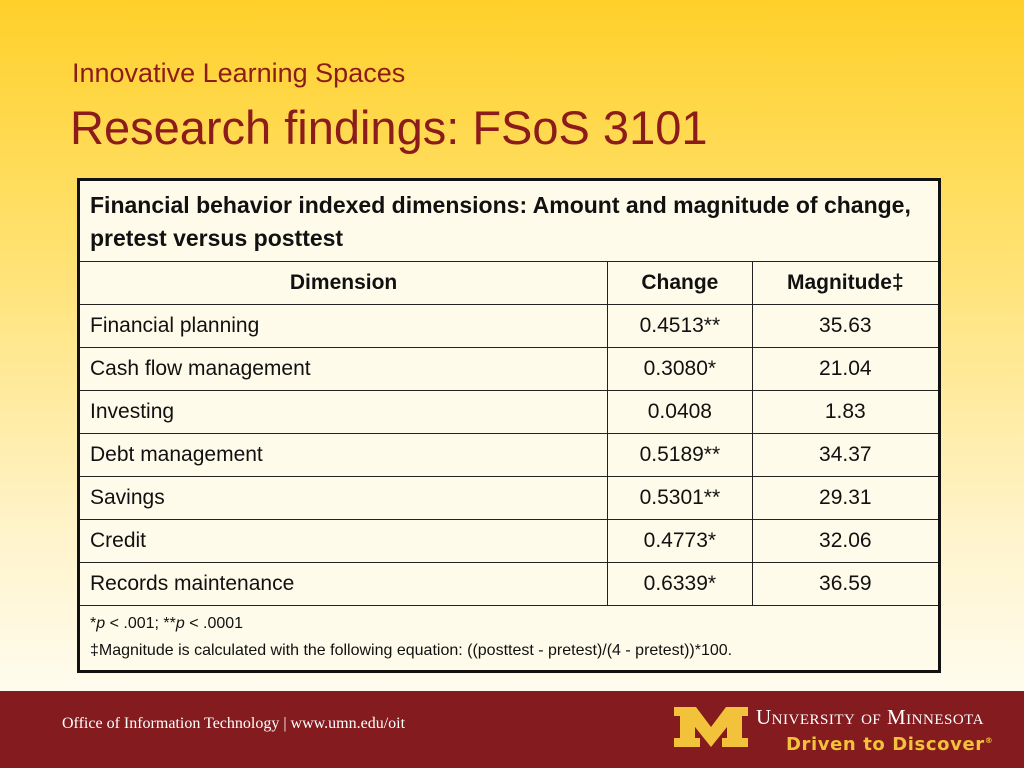 Image resolution: width=1024 pixels, height=768 pixels. Describe the element at coordinates (846, 541) in the screenshot. I see `magnitude-cell: 32.06` at that location.